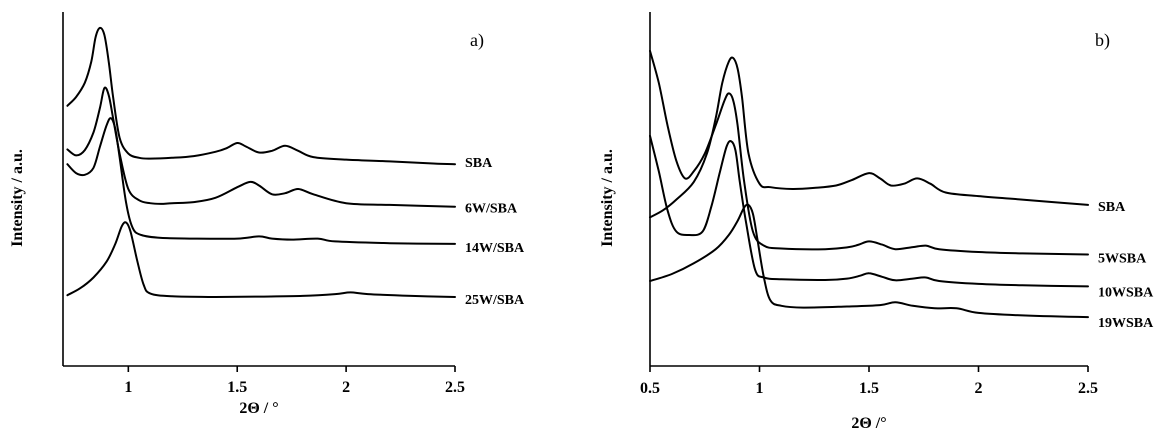  I want to click on panel-b-series-label: SBA, so click(1112, 207).